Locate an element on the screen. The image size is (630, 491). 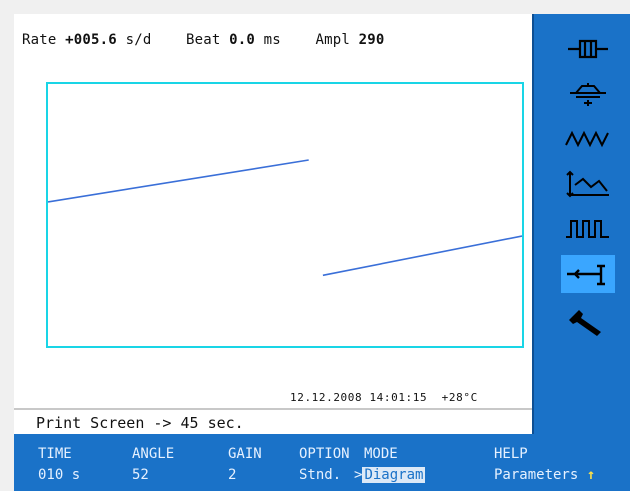
beat-value: 0.0 is located at coordinates (242, 40).